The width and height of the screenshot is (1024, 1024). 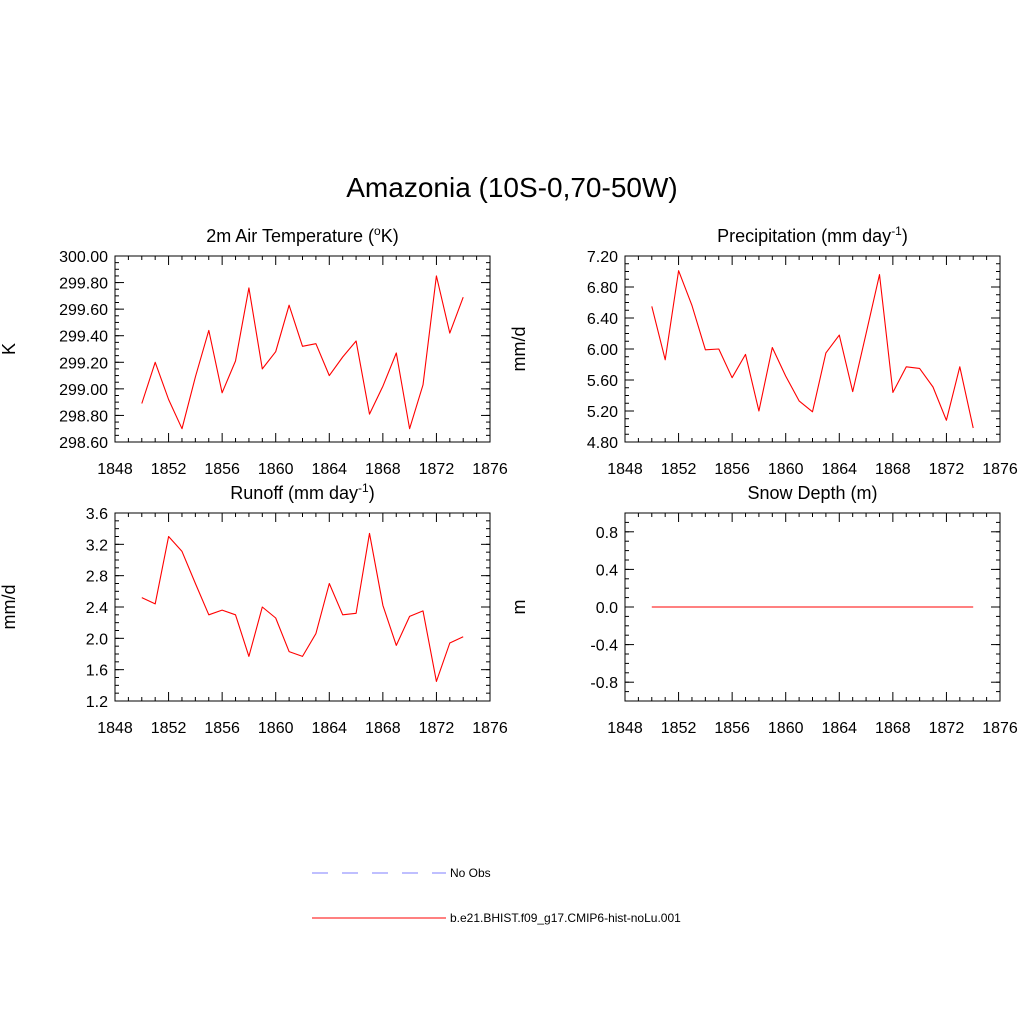 I want to click on y-tick-label: 6.40, so click(x=602, y=319).